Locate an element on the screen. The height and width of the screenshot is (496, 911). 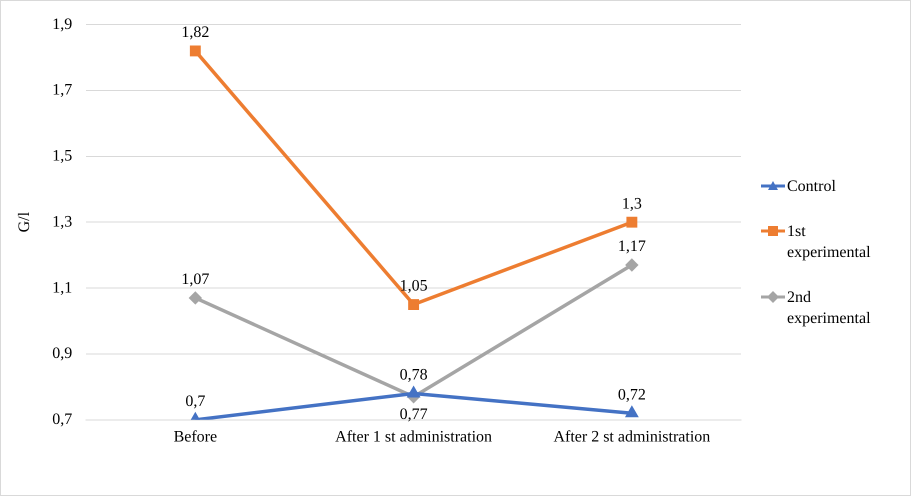
data-label: 0,72 is located at coordinates (632, 395).